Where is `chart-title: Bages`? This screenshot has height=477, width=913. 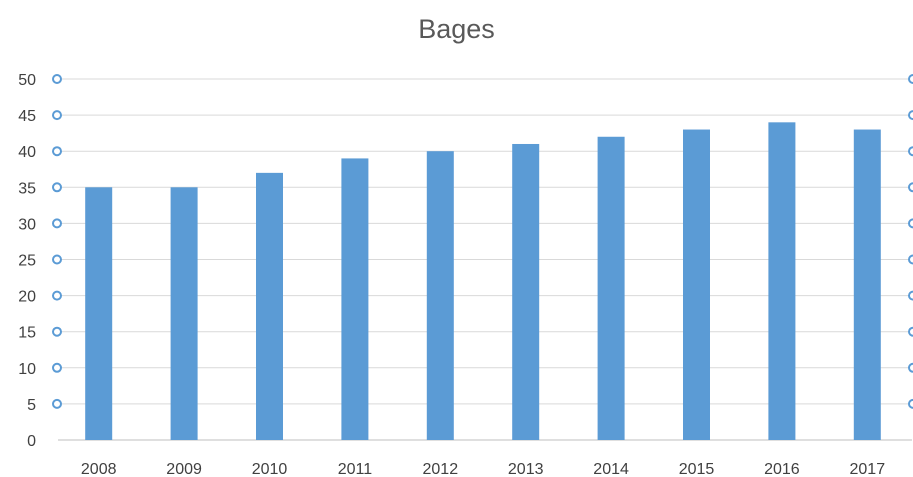 chart-title: Bages is located at coordinates (456, 29).